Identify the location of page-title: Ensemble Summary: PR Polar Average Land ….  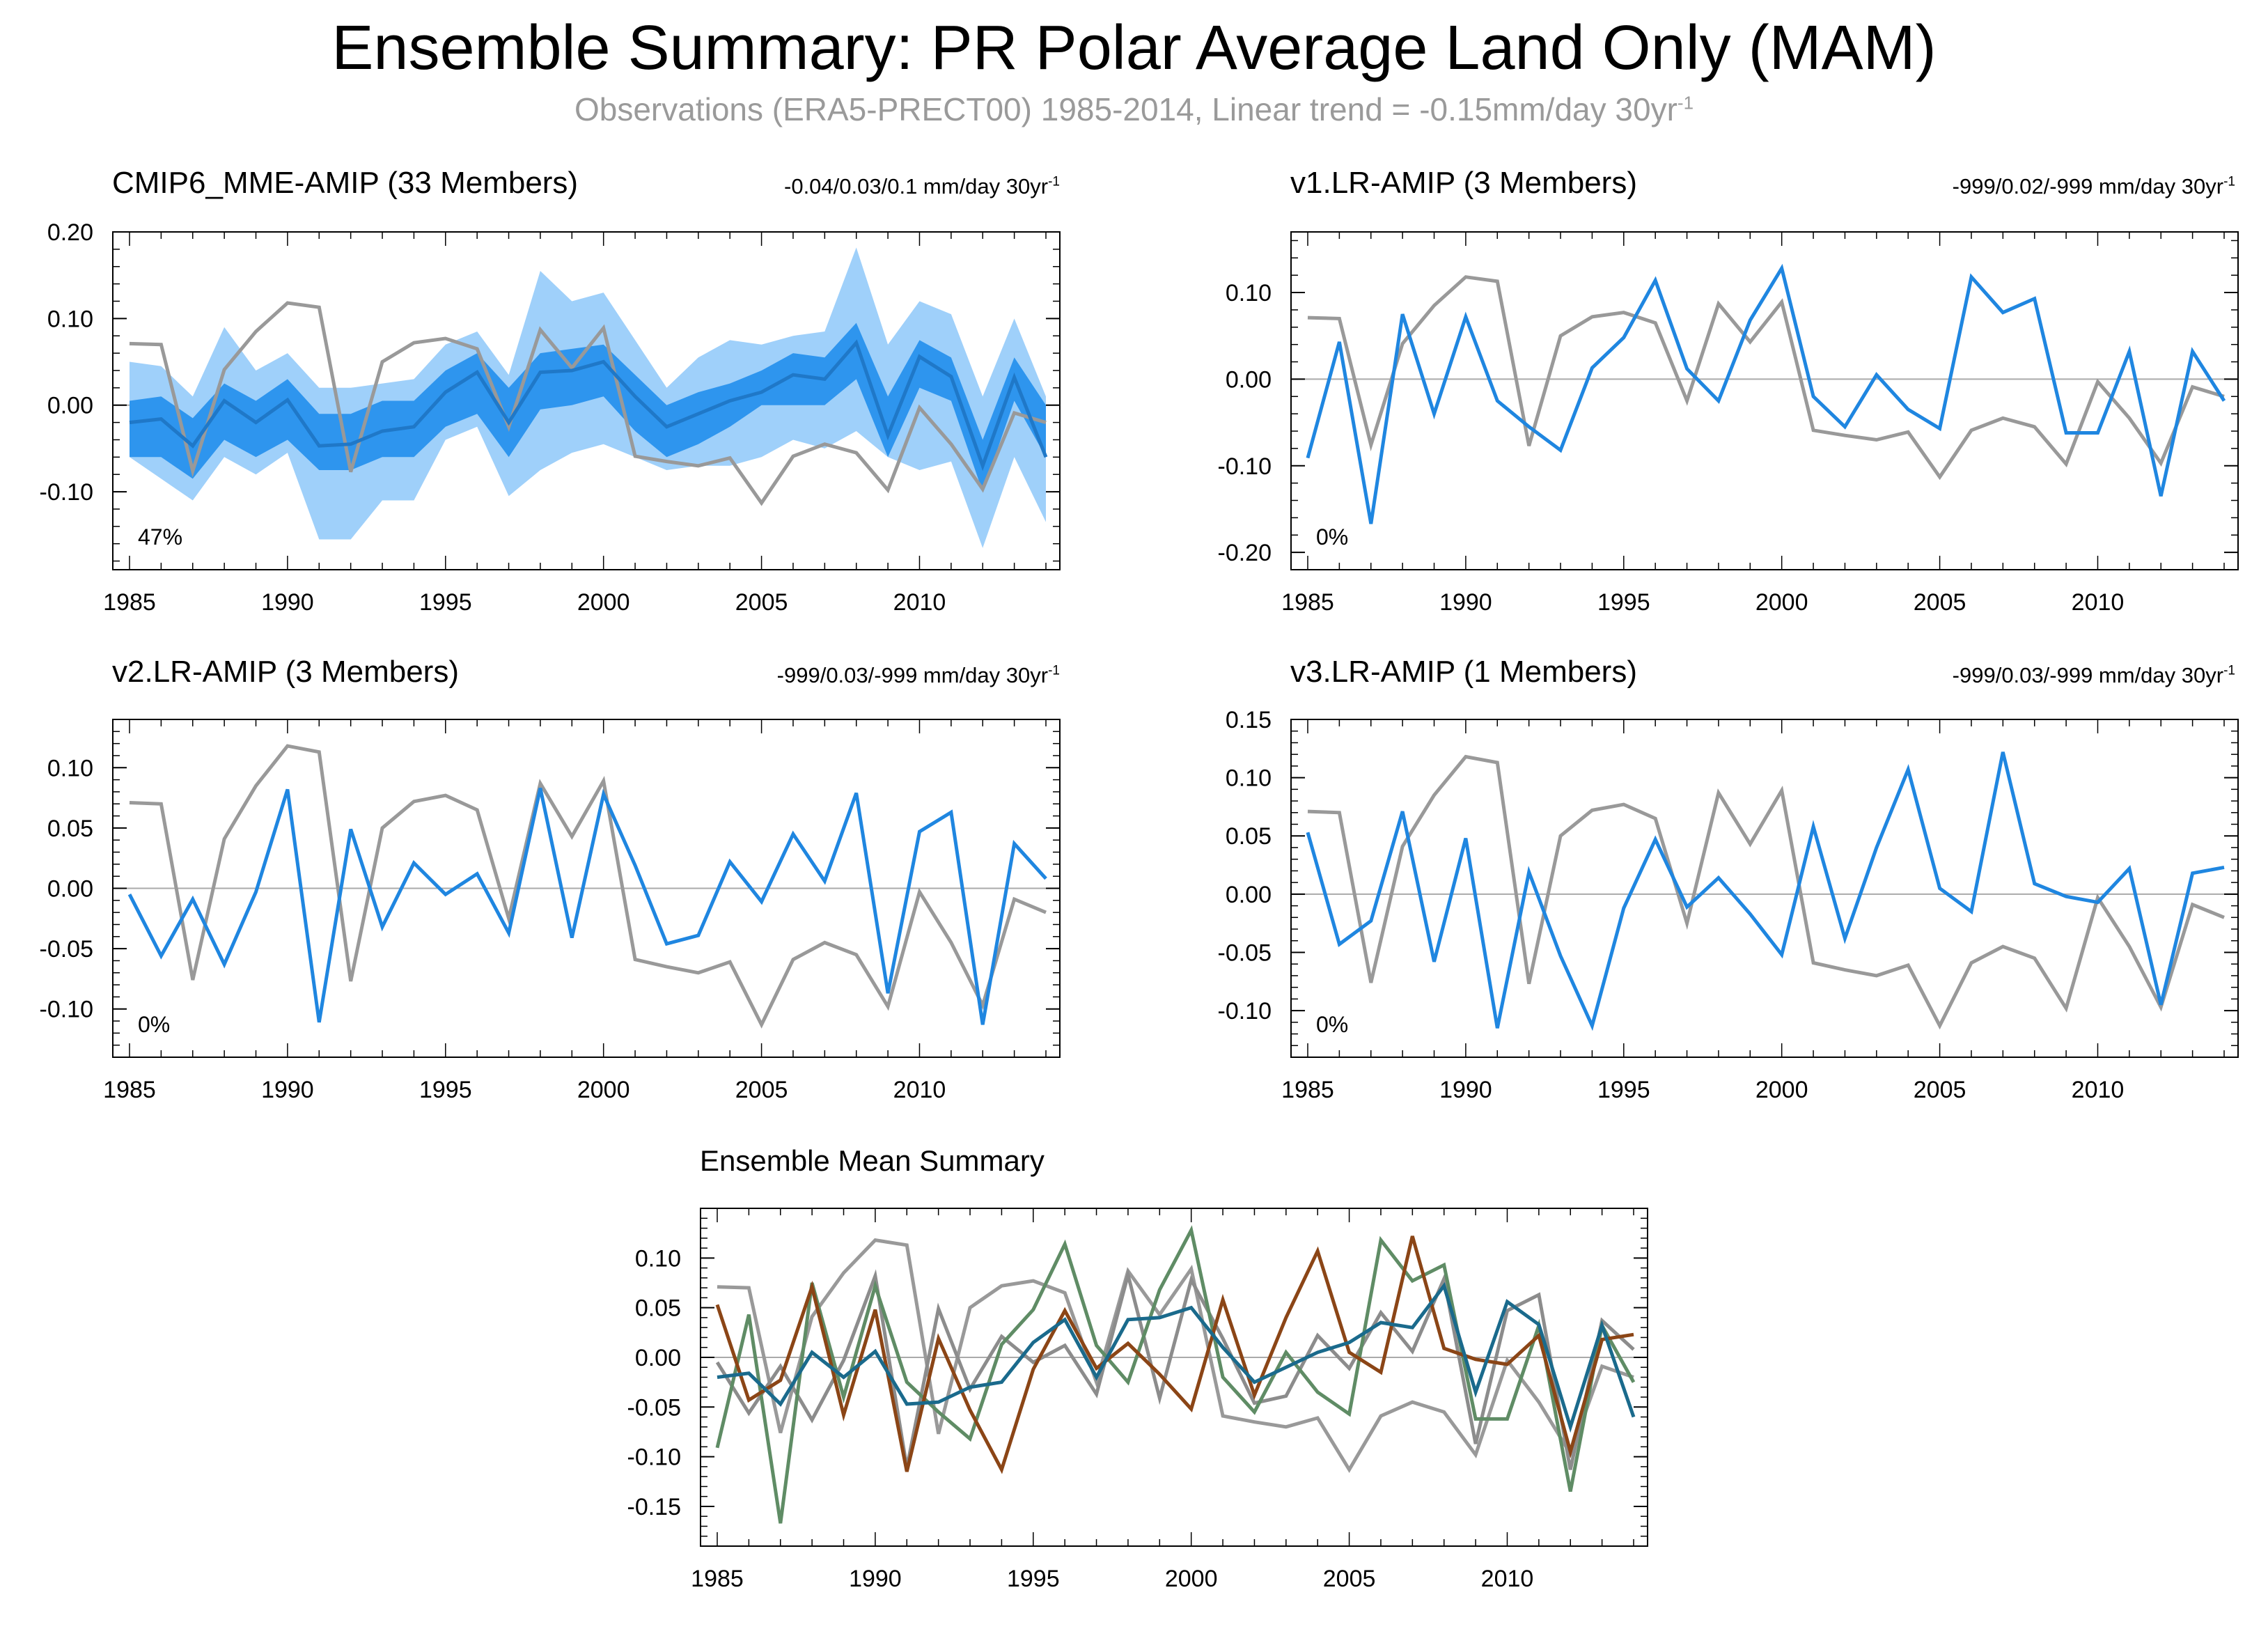
(1134, 48).